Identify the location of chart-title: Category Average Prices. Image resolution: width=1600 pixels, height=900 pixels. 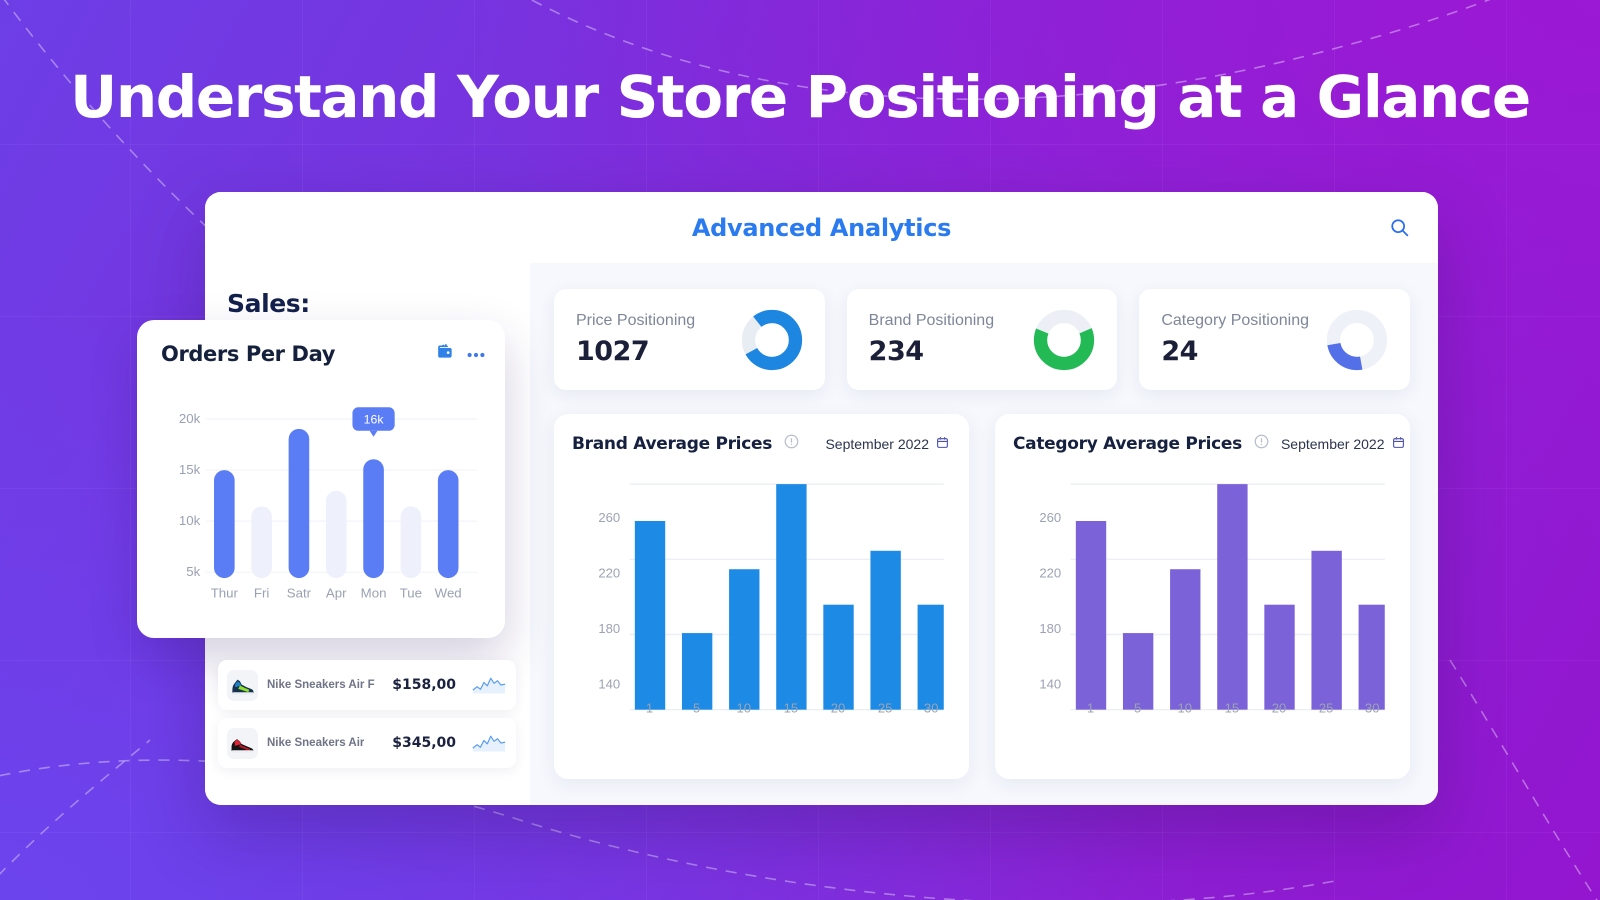
(1127, 444).